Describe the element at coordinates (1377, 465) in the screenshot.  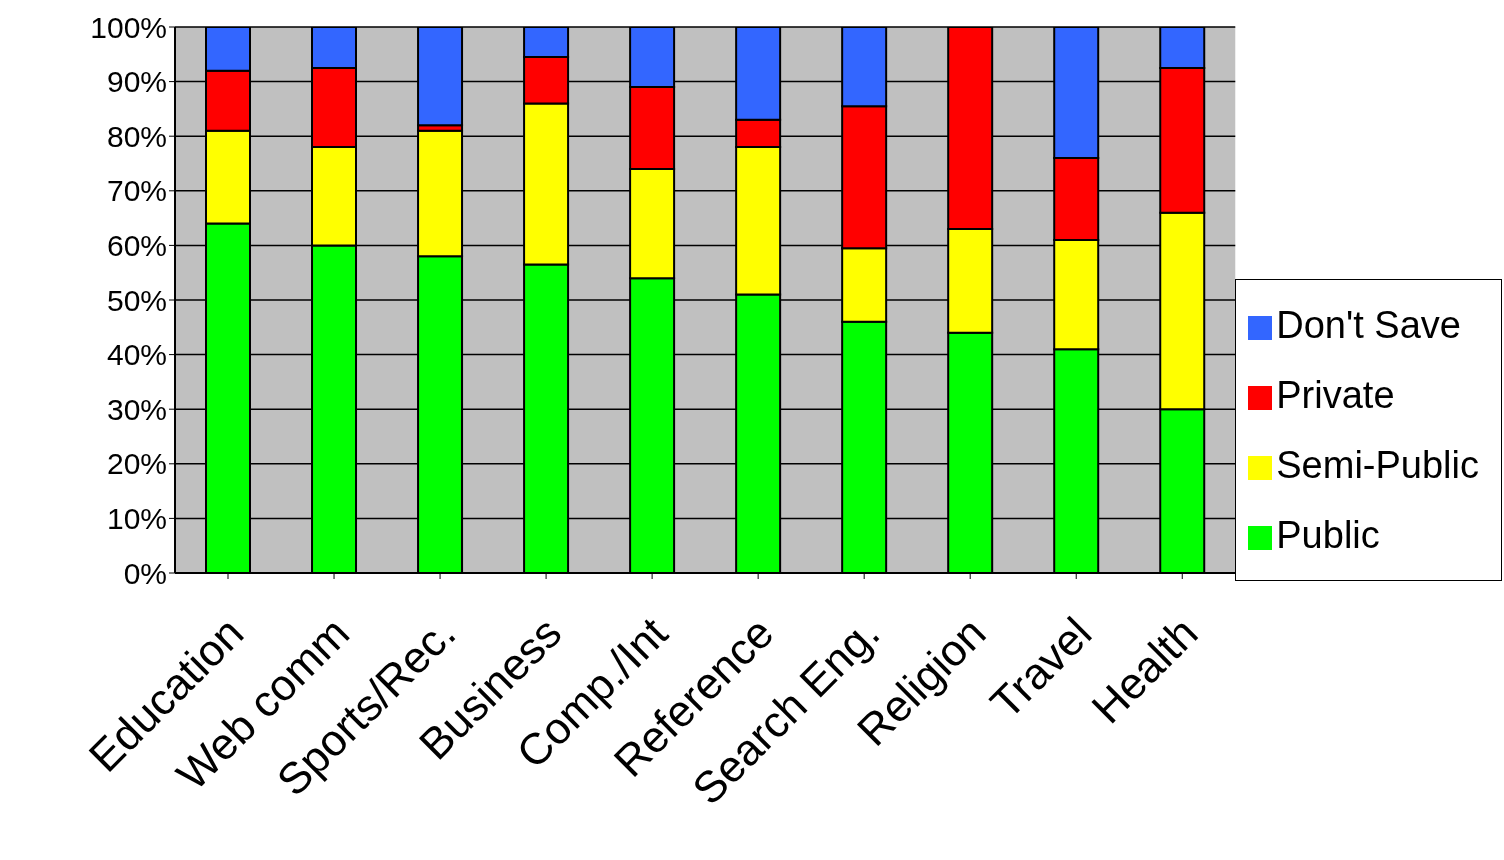
I see `legend-label: Semi-Public` at that location.